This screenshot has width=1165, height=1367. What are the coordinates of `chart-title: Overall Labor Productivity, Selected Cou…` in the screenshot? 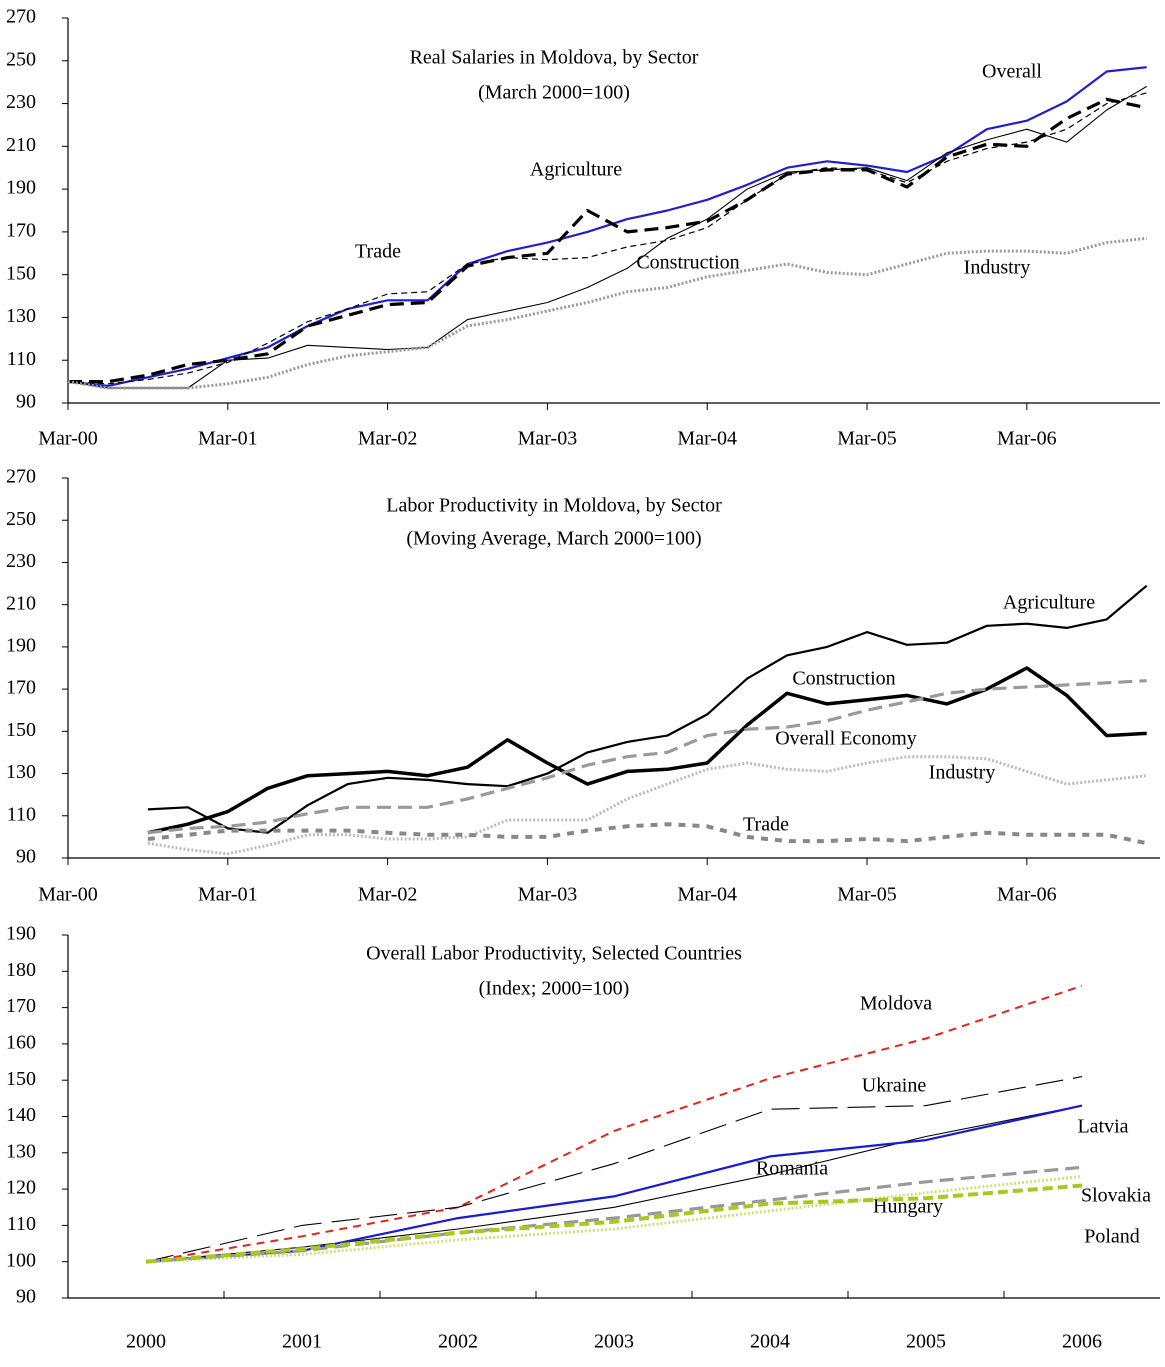 It's located at (554, 954).